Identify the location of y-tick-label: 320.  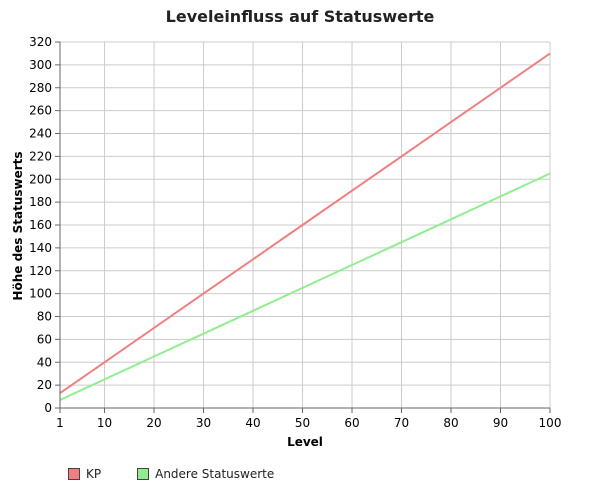
(40, 42).